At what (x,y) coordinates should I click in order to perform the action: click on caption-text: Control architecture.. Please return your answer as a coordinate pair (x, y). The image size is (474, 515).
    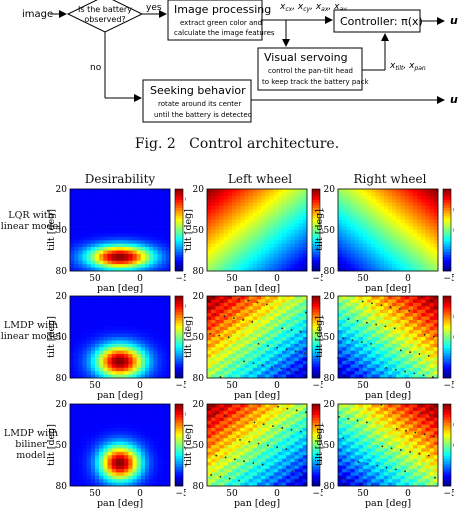
    Looking at the image, I should click on (264, 144).